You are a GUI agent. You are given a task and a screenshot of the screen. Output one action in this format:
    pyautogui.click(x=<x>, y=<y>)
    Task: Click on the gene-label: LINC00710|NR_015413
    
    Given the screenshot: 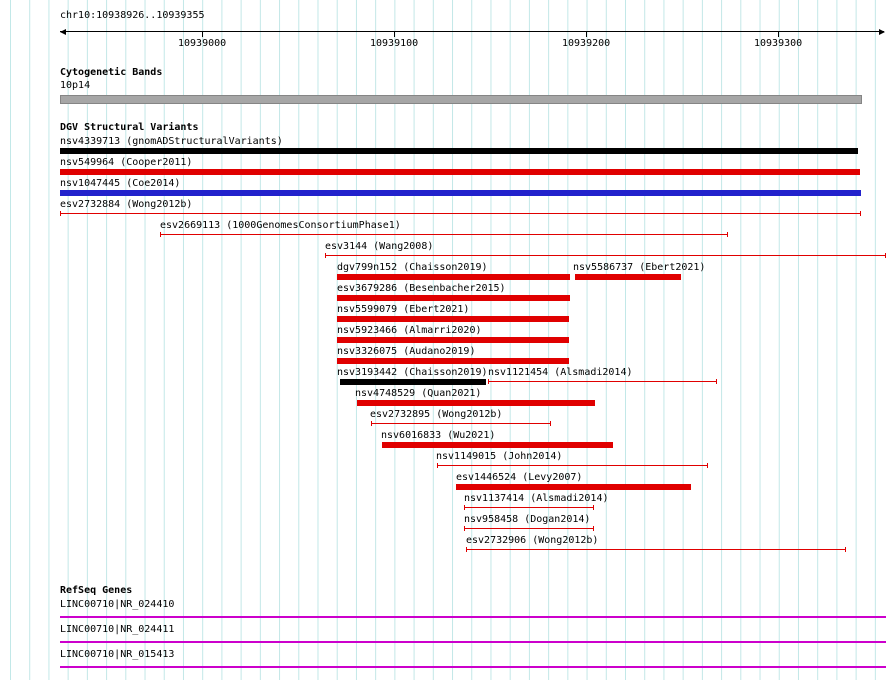 What is the action you would take?
    pyautogui.click(x=117, y=654)
    